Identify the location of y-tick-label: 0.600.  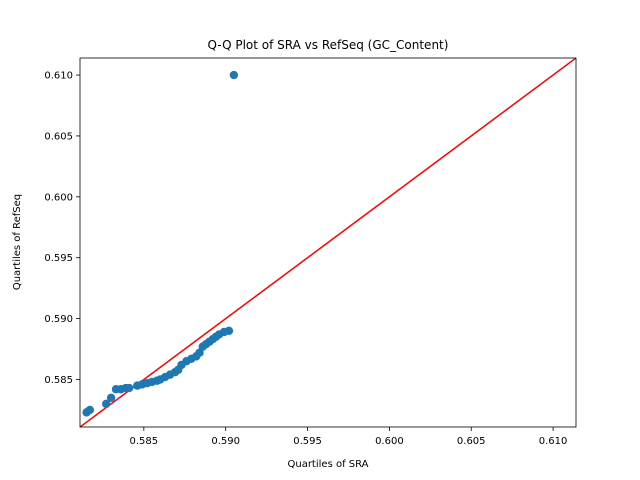
(58, 197).